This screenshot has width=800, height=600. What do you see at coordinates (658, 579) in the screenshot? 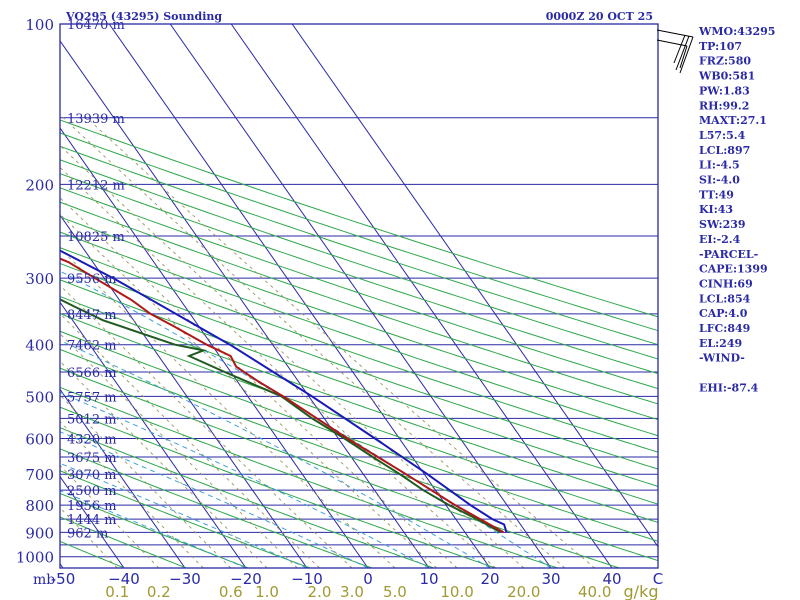
I see `temperature-unit-label: C` at bounding box center [658, 579].